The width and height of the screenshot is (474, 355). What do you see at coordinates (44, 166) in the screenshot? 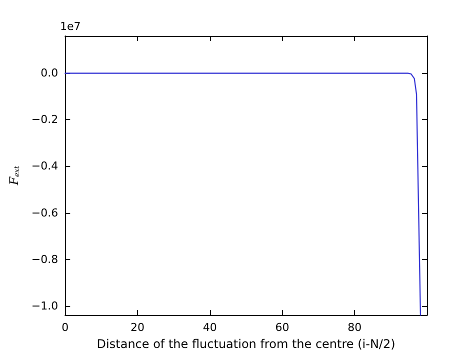
I see `y-tick-label: −0.4` at bounding box center [44, 166].